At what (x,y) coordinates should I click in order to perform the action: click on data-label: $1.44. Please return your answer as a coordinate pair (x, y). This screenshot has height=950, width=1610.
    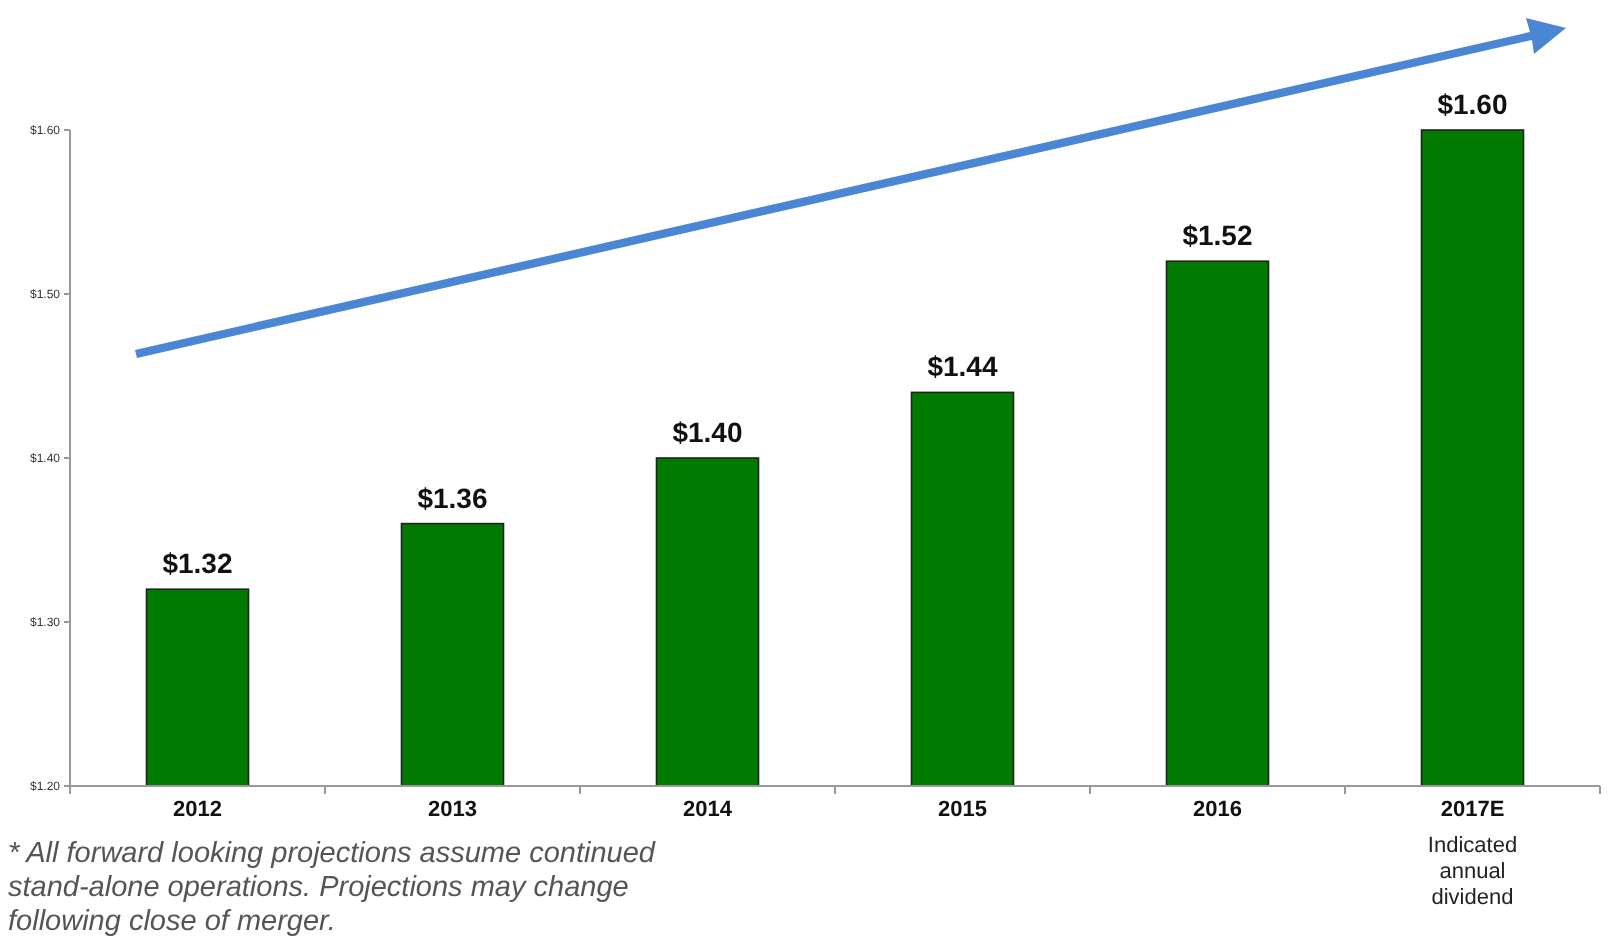
    Looking at the image, I should click on (962, 366).